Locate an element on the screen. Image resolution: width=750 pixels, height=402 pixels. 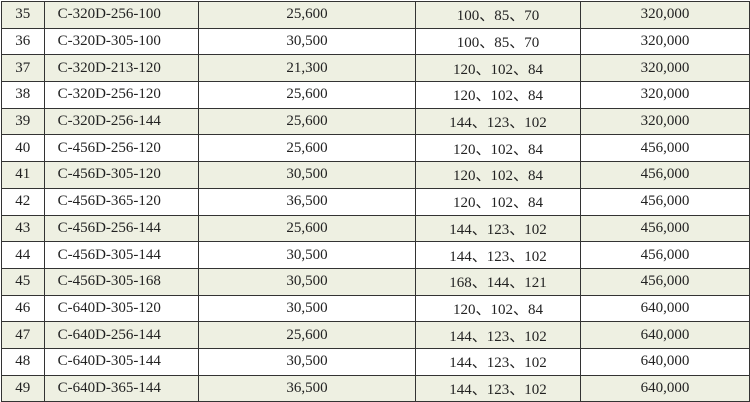
table-row: 44 C-456D-305-144 30,500 144、123、102 456,000 is located at coordinates (375, 255).